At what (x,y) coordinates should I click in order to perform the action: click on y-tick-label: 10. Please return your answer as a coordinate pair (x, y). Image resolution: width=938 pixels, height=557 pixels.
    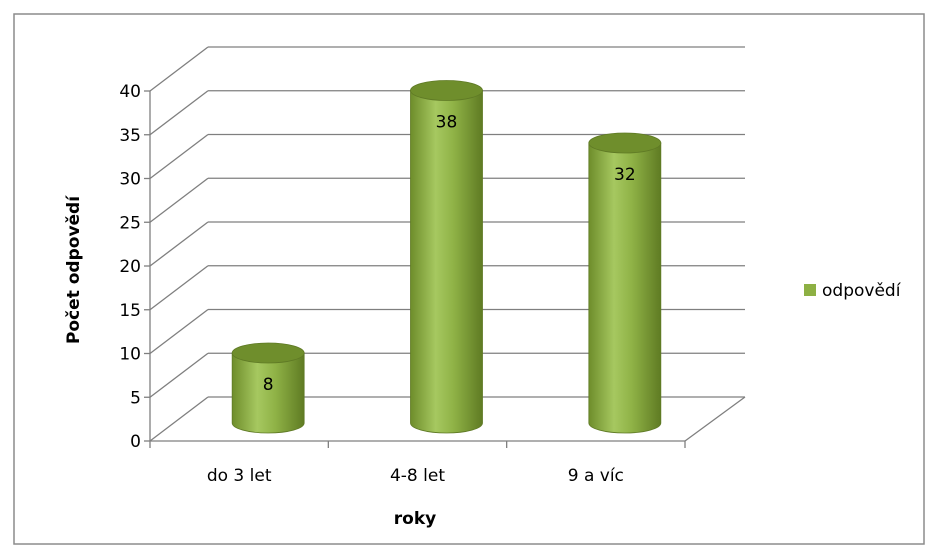
    Looking at the image, I should click on (130, 355).